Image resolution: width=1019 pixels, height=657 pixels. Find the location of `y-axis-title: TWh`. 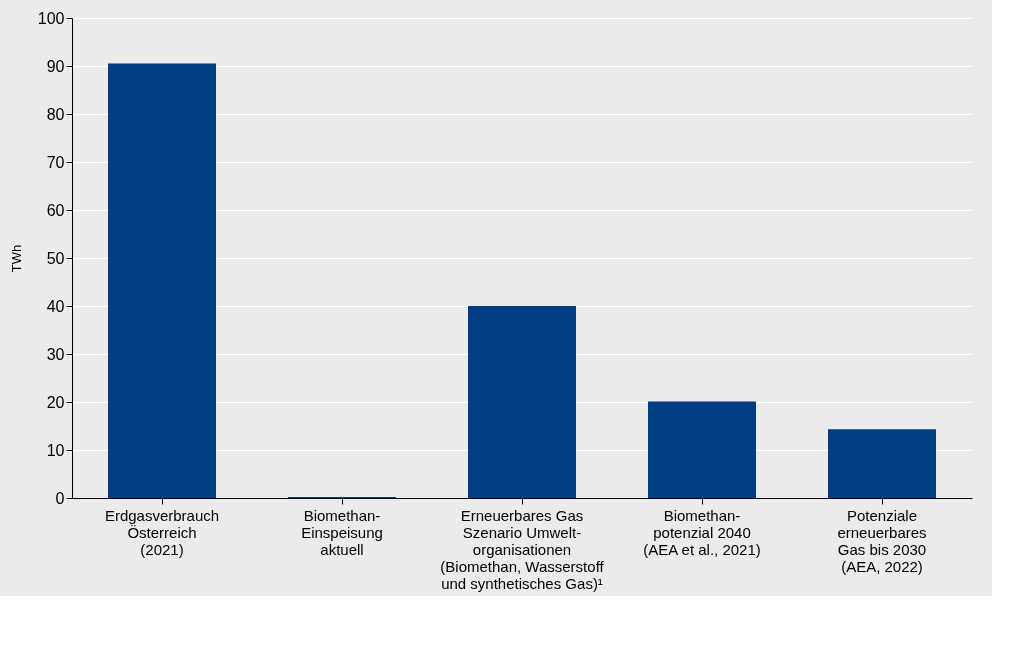

y-axis-title: TWh is located at coordinates (16, 258).